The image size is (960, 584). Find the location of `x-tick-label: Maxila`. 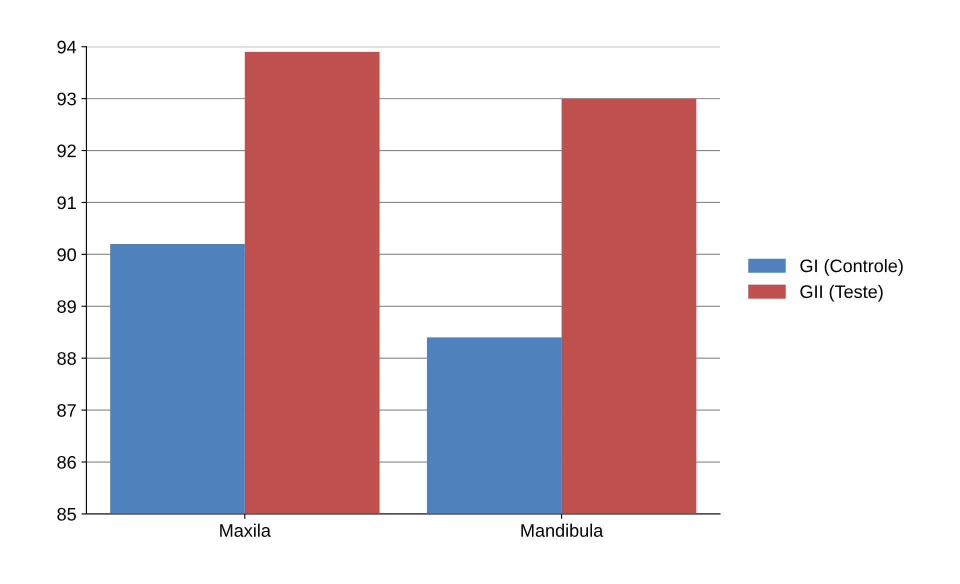

x-tick-label: Maxila is located at coordinates (245, 530).